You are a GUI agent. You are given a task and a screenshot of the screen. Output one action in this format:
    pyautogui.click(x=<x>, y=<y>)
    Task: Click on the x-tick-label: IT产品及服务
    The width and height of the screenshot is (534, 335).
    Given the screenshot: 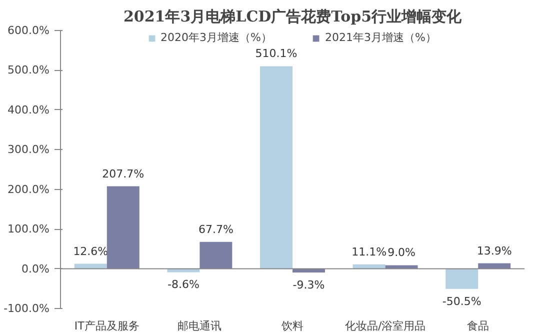 What is the action you would take?
    pyautogui.click(x=107, y=326)
    